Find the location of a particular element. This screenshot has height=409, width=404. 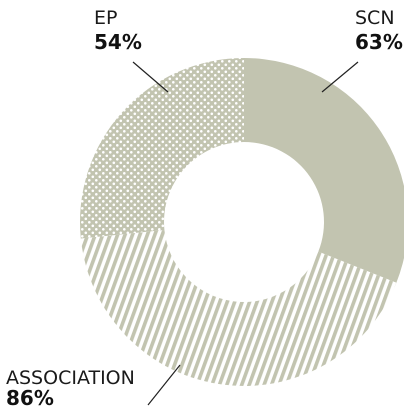

slice-value-scn: 63% is located at coordinates (379, 42).